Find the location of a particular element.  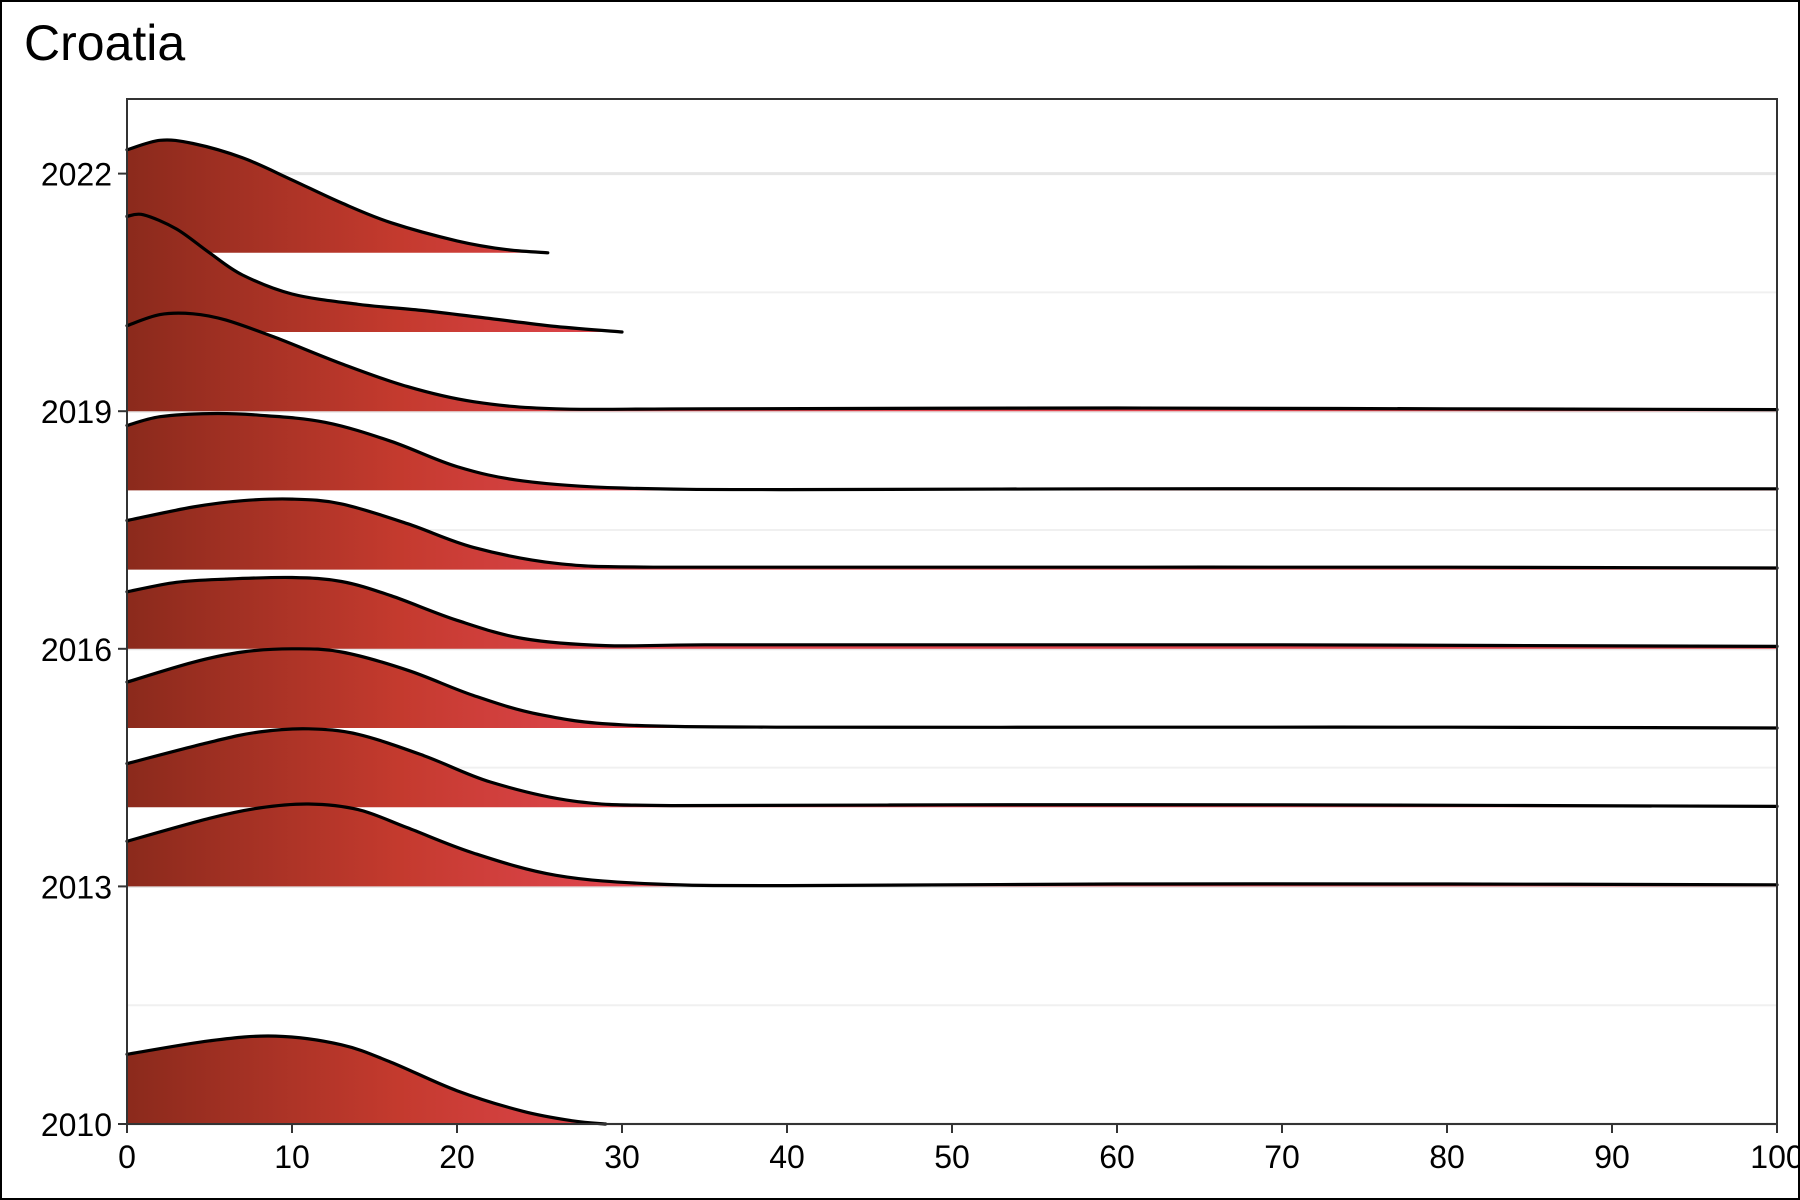

ridge-fill-2014 is located at coordinates (952, 768).